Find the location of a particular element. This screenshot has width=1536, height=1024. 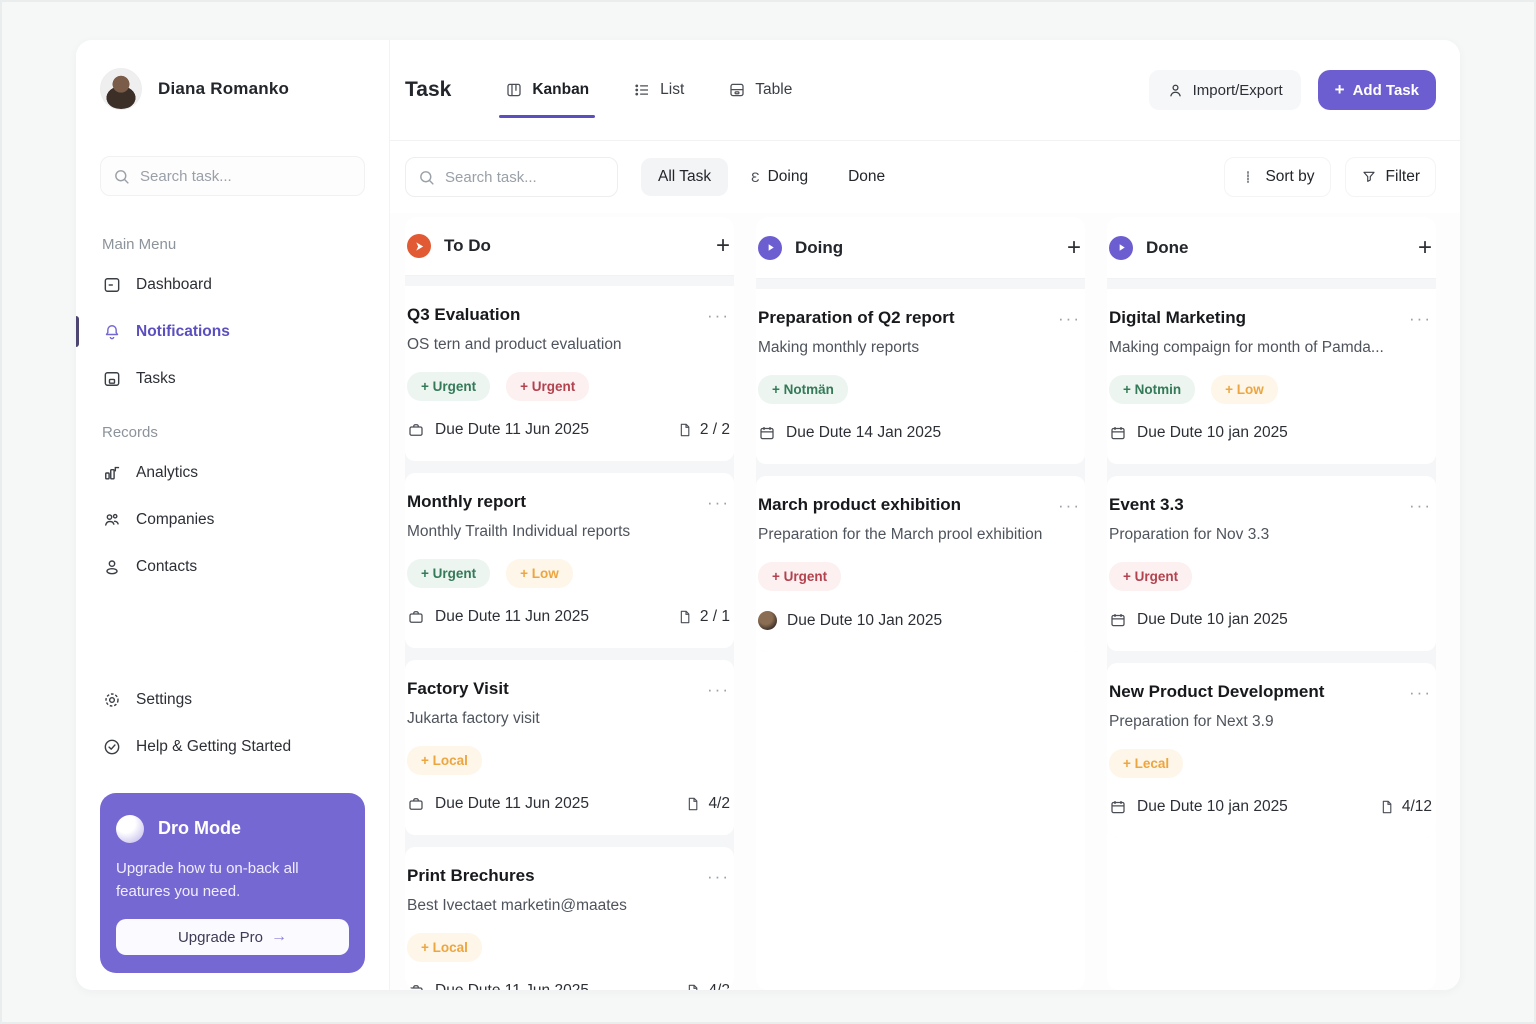

user-profile: Diana Romanko is located at coordinates (232, 89).